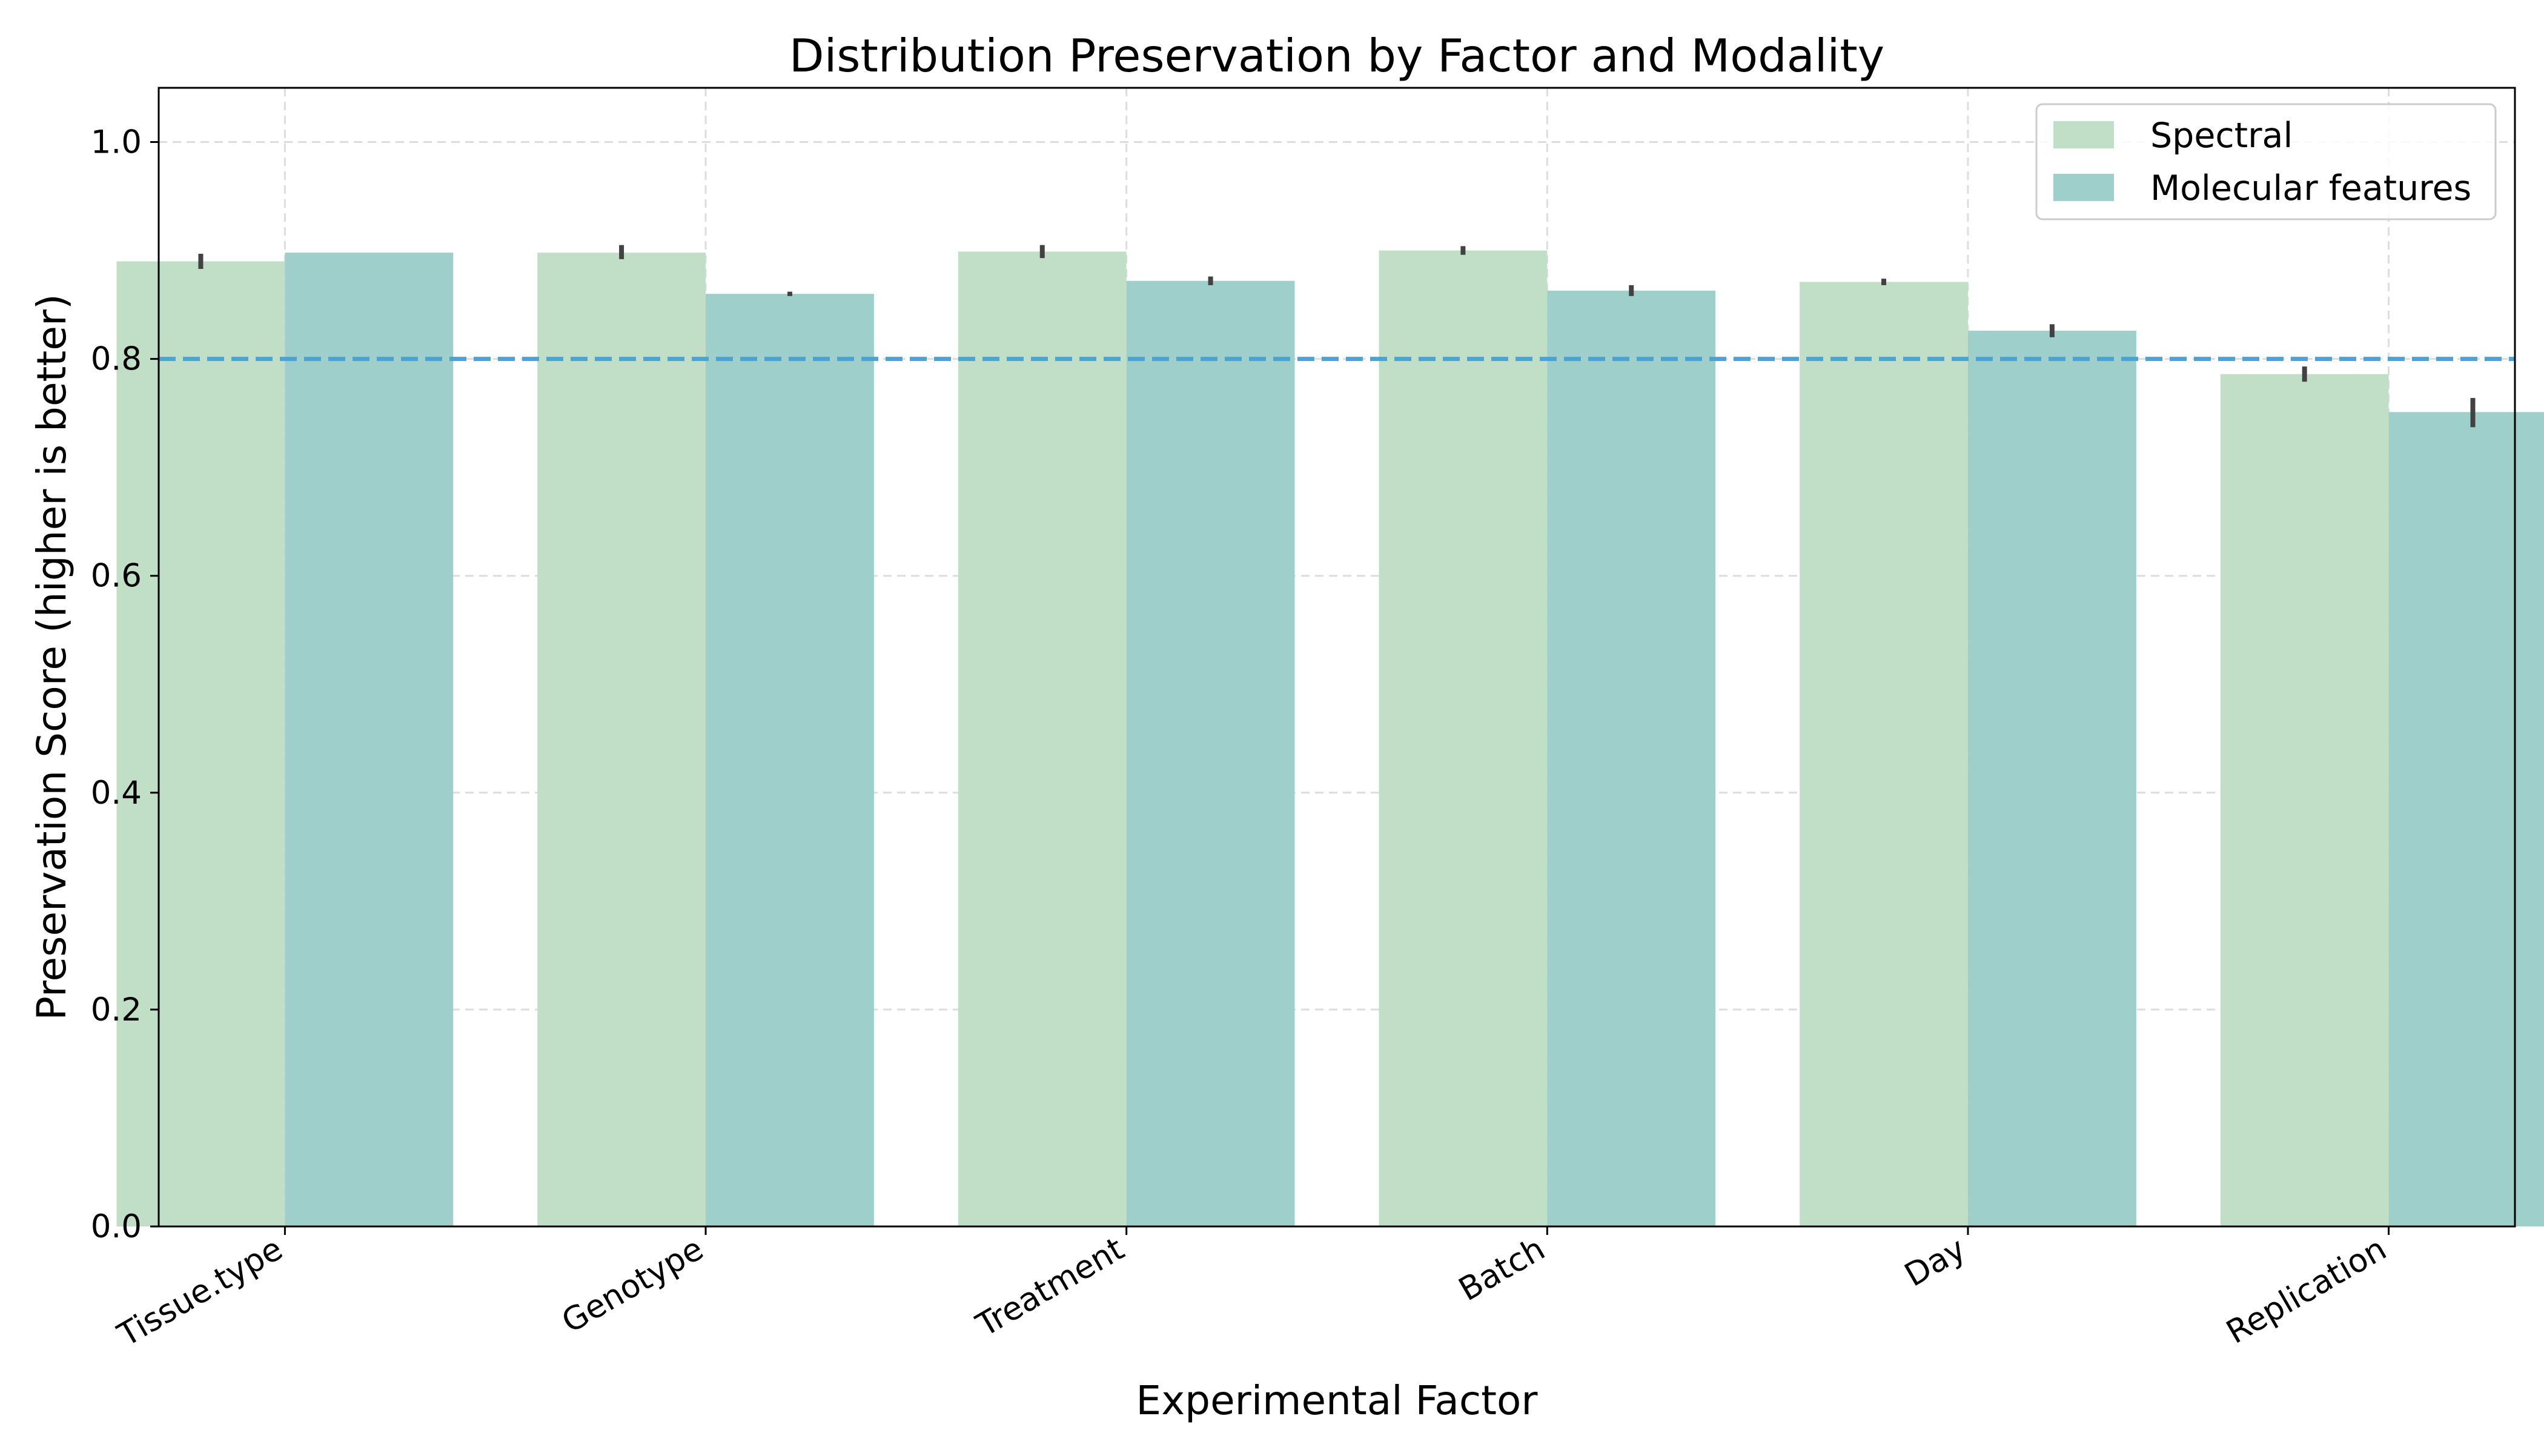 The height and width of the screenshot is (1456, 2544). I want to click on y-tick-label: 1.0, so click(117, 142).